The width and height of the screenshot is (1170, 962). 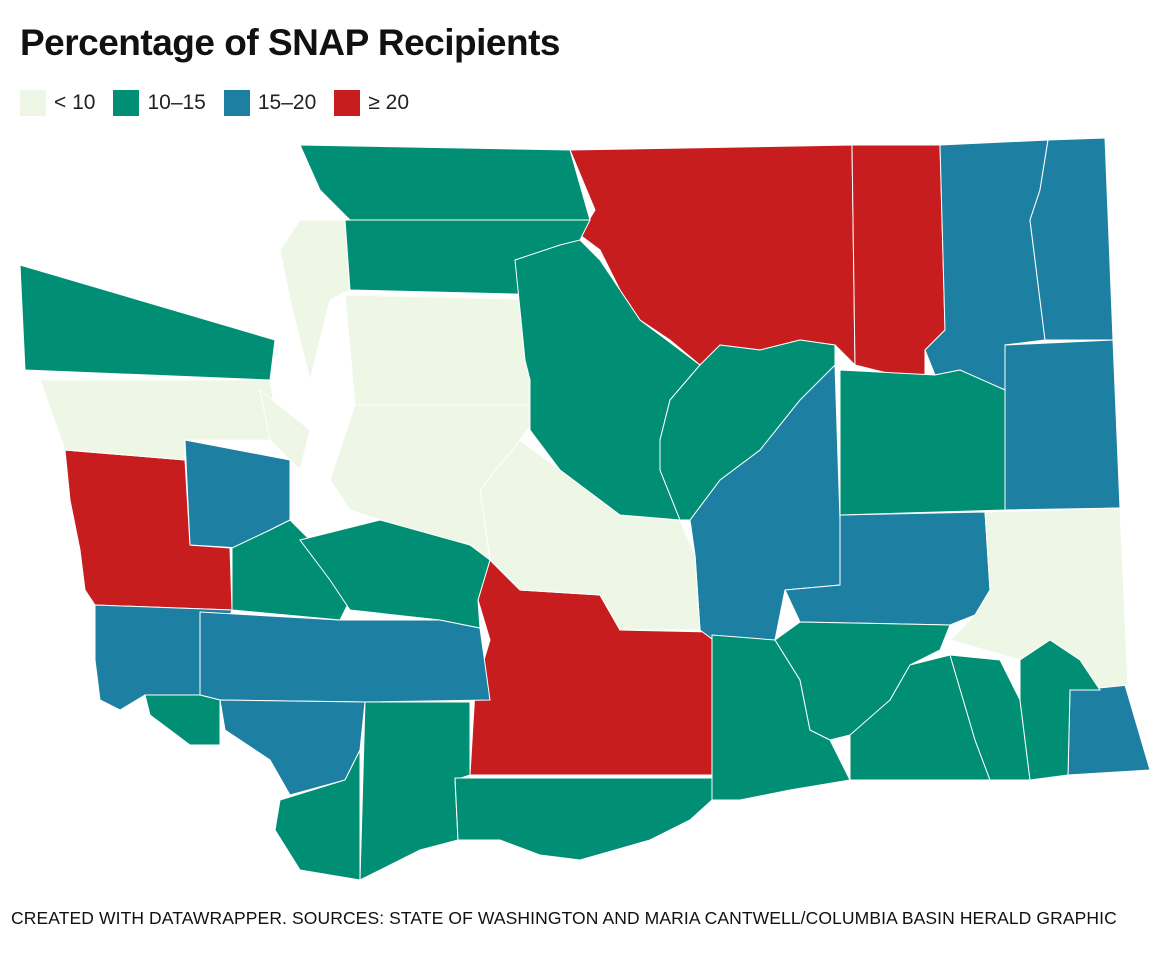 I want to click on county-wahkiakum, so click(x=182, y=720).